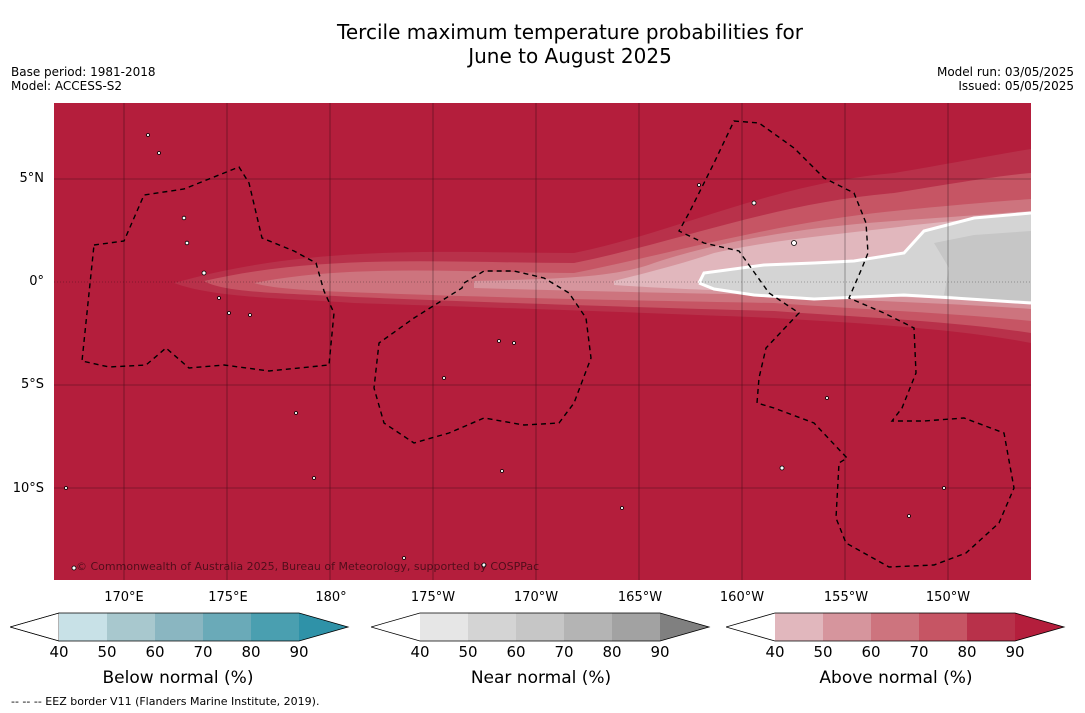 This screenshot has height=713, width=1085. I want to click on cb-above-tick-60: 60, so click(871, 652).